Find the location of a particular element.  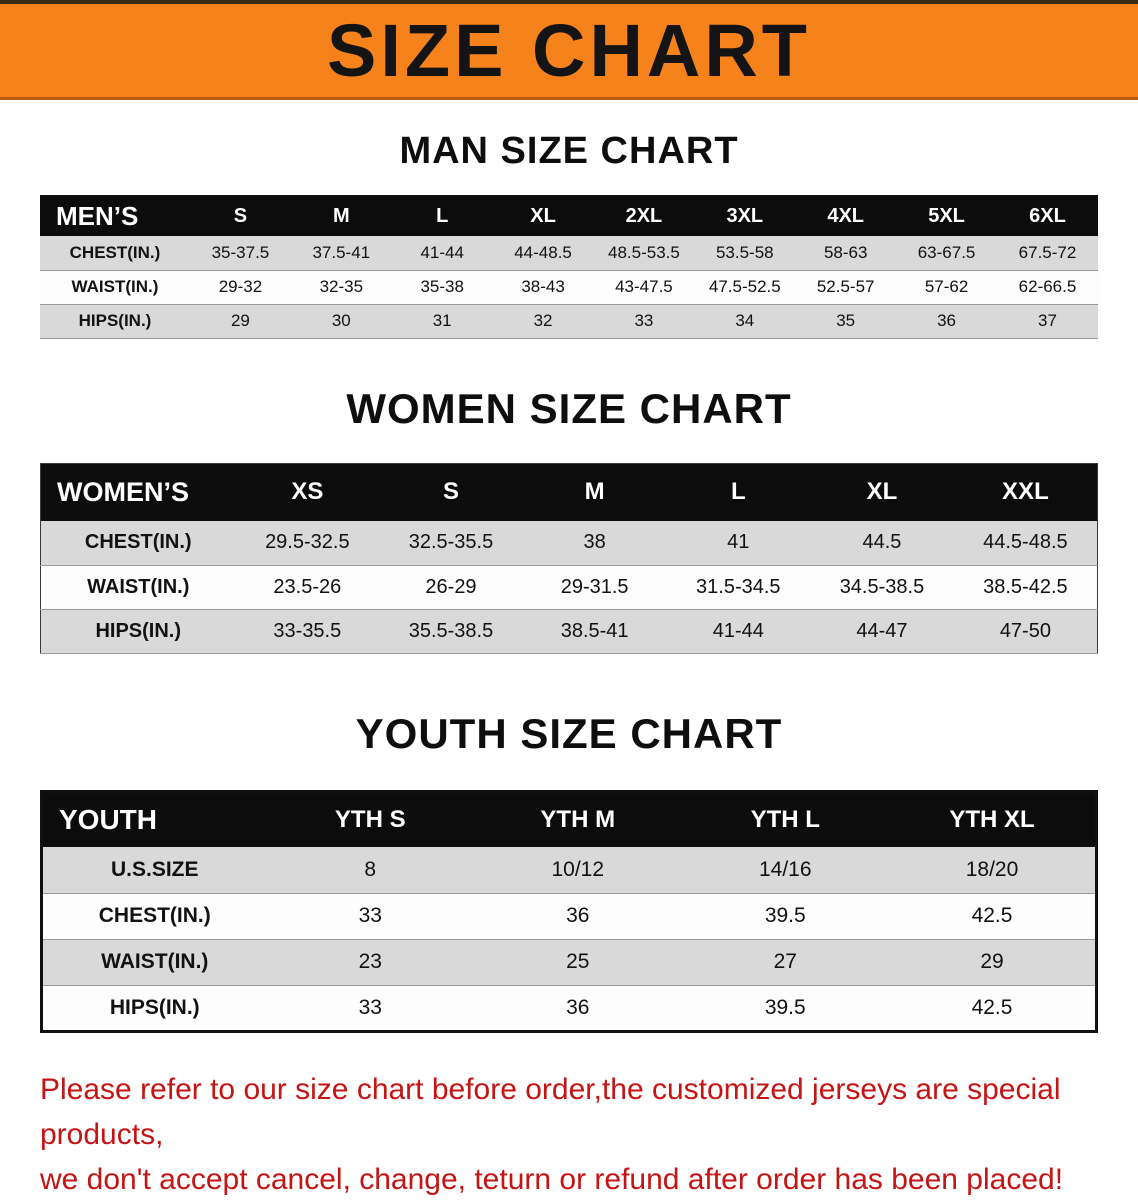

size-value-cell: 10/12 is located at coordinates (578, 869).